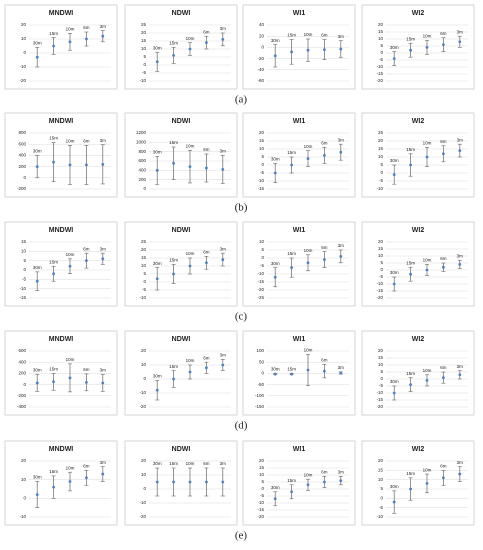  I want to click on y-tick-label: 100, so click(260, 350).